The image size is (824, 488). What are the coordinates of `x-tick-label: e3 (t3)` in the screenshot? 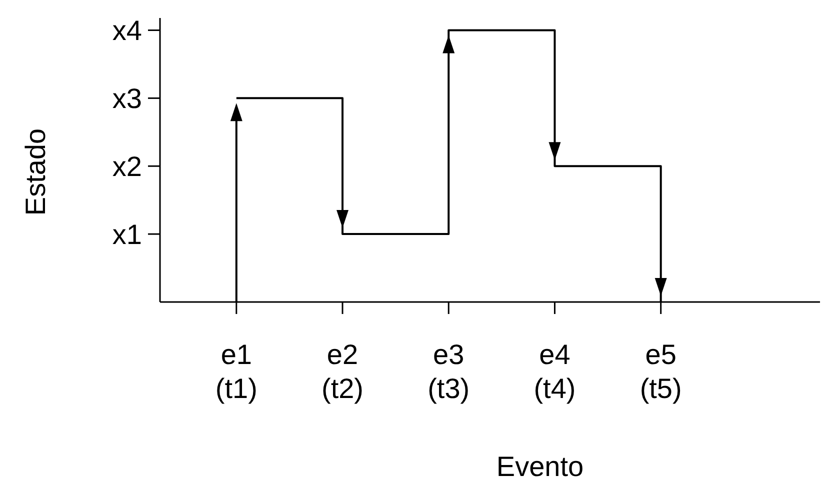 It's located at (449, 371).